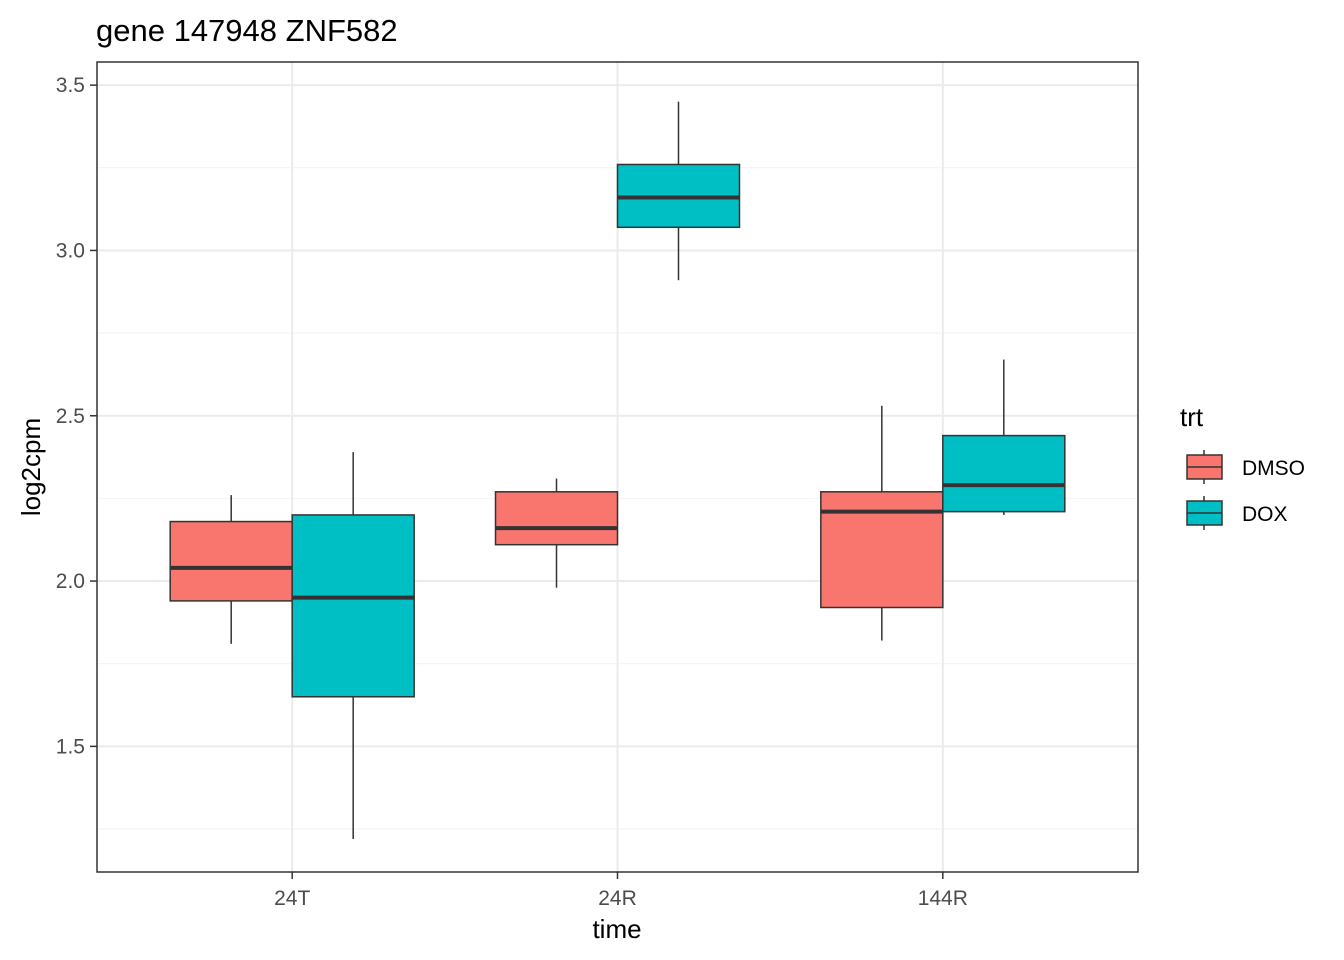 The width and height of the screenshot is (1344, 960). What do you see at coordinates (247, 30) in the screenshot?
I see `chart-title: gene 147948 ZNF582` at bounding box center [247, 30].